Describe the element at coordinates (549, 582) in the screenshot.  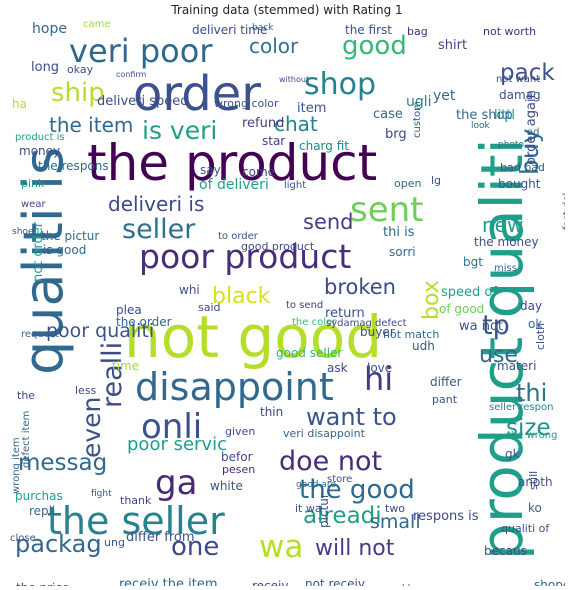
I see `cloud-word: shope` at that location.